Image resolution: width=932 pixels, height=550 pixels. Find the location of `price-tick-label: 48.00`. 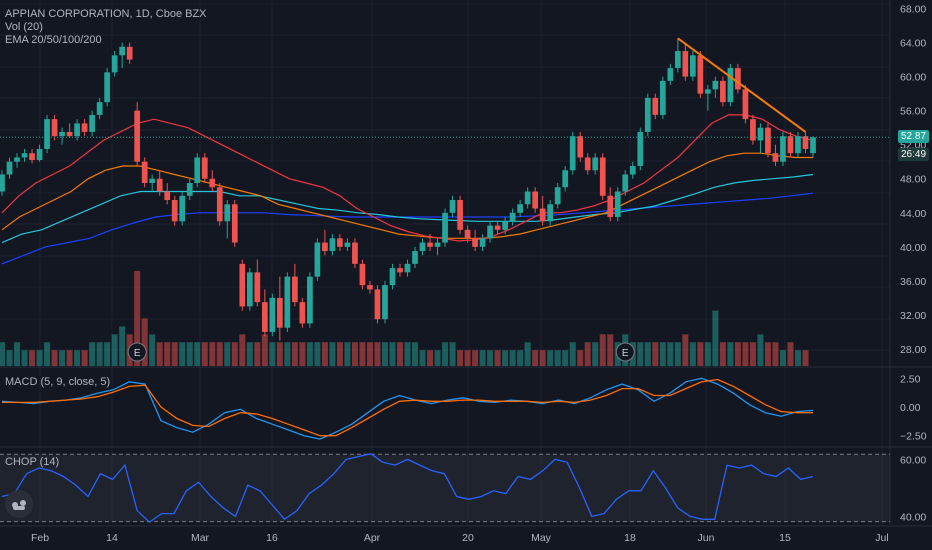

price-tick-label: 48.00 is located at coordinates (913, 180).